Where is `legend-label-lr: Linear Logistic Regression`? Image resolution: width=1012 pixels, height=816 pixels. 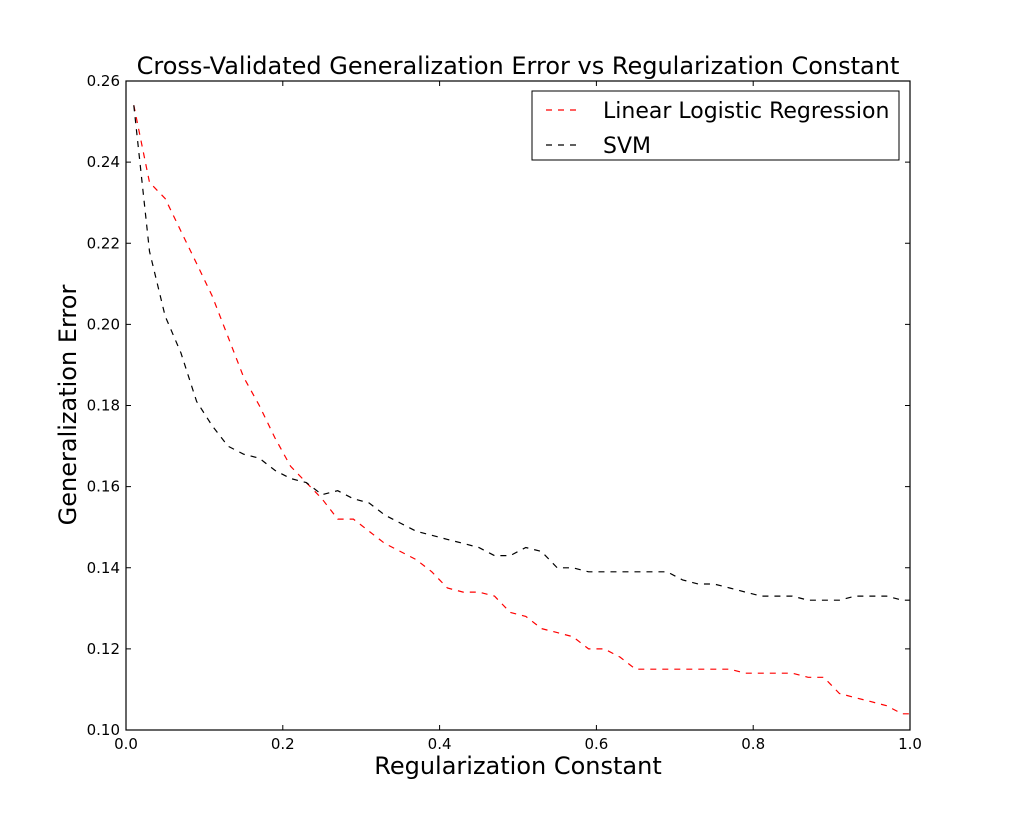 legend-label-lr: Linear Logistic Regression is located at coordinates (746, 111).